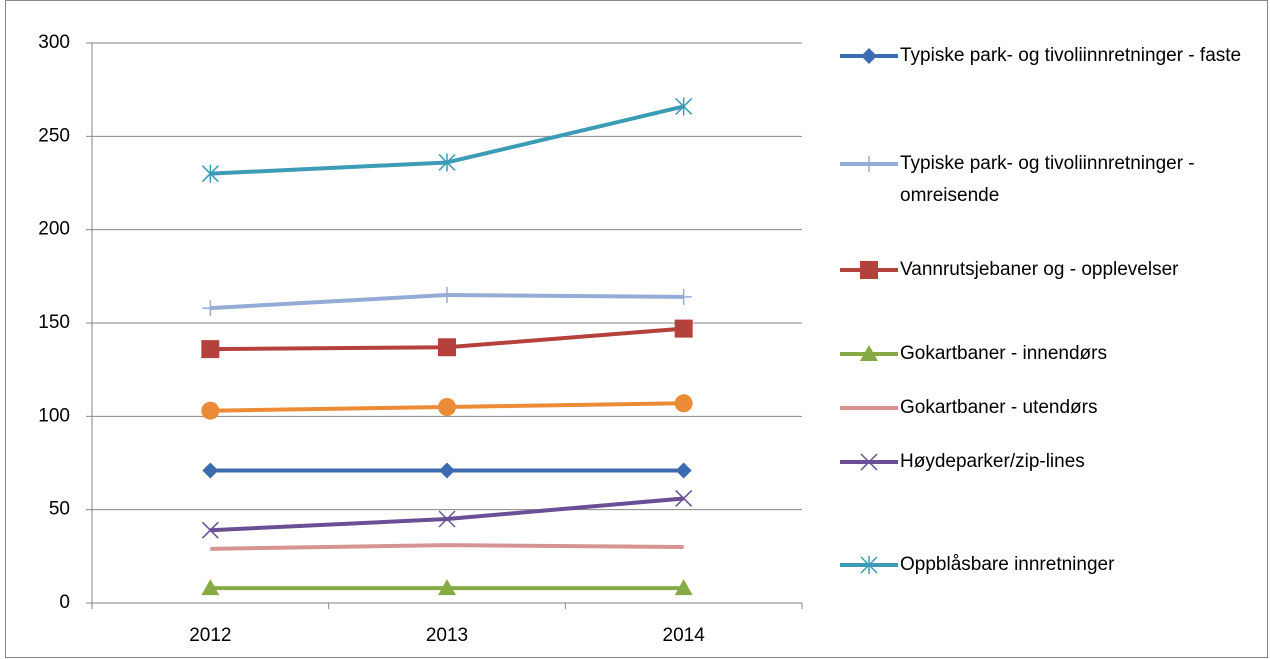  What do you see at coordinates (999, 407) in the screenshot?
I see `legend-label: Gokartbaner - utendørs` at bounding box center [999, 407].